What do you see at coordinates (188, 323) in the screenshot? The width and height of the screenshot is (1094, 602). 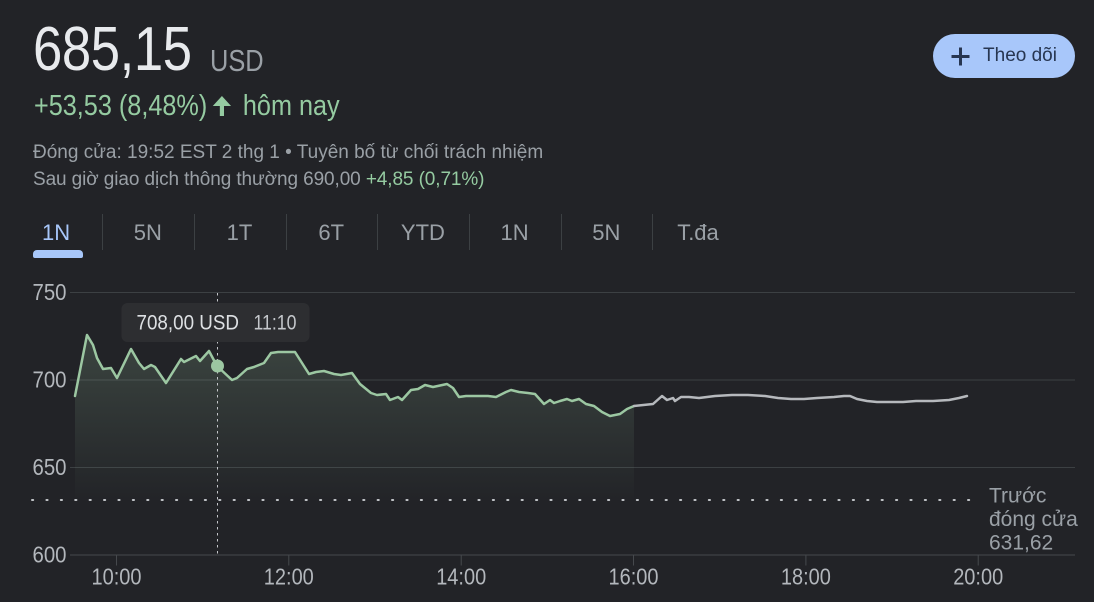 I see `svg-text: 708,00 USD` at bounding box center [188, 323].